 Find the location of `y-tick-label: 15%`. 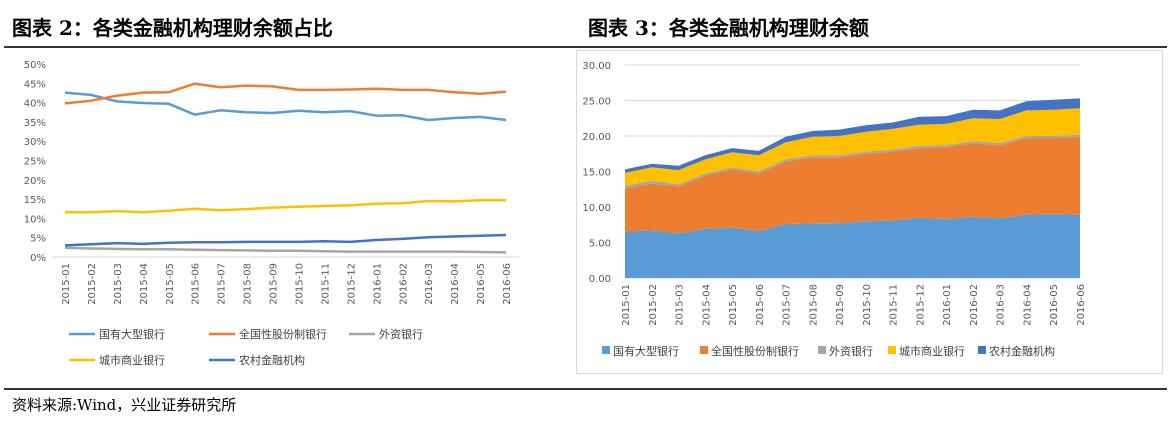

y-tick-label: 15% is located at coordinates (35, 200).